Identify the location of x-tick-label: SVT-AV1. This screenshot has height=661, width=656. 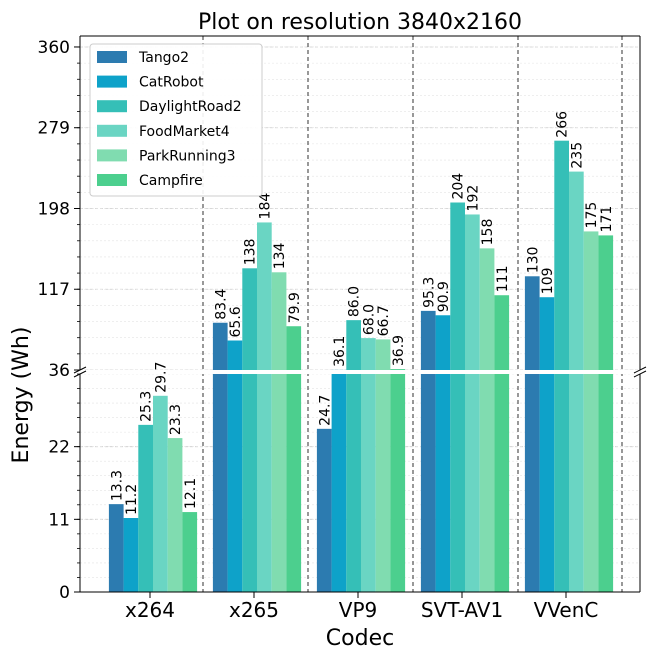
(462, 610).